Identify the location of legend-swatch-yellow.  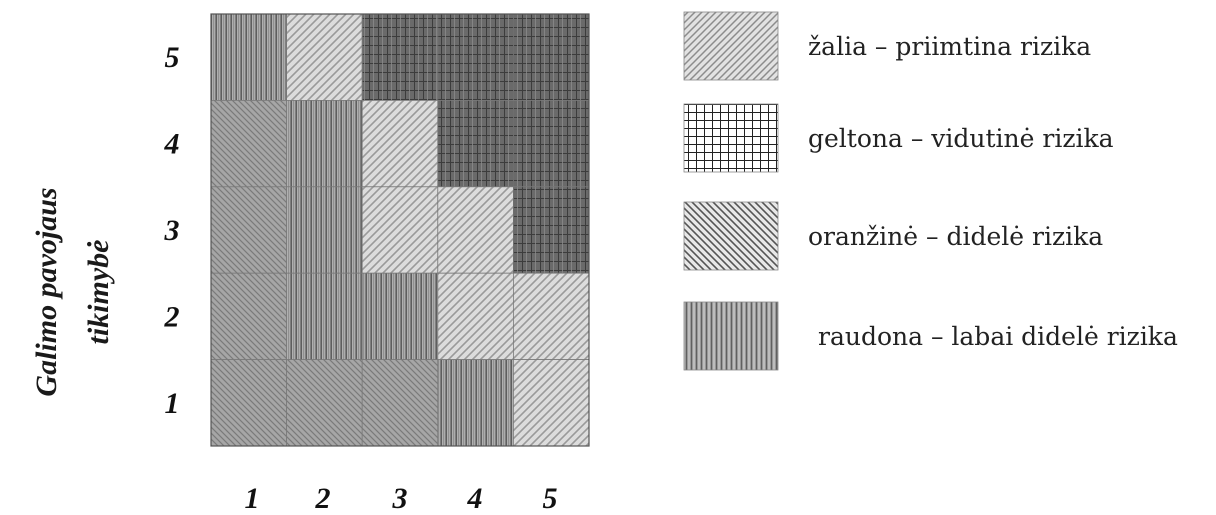
(731, 138).